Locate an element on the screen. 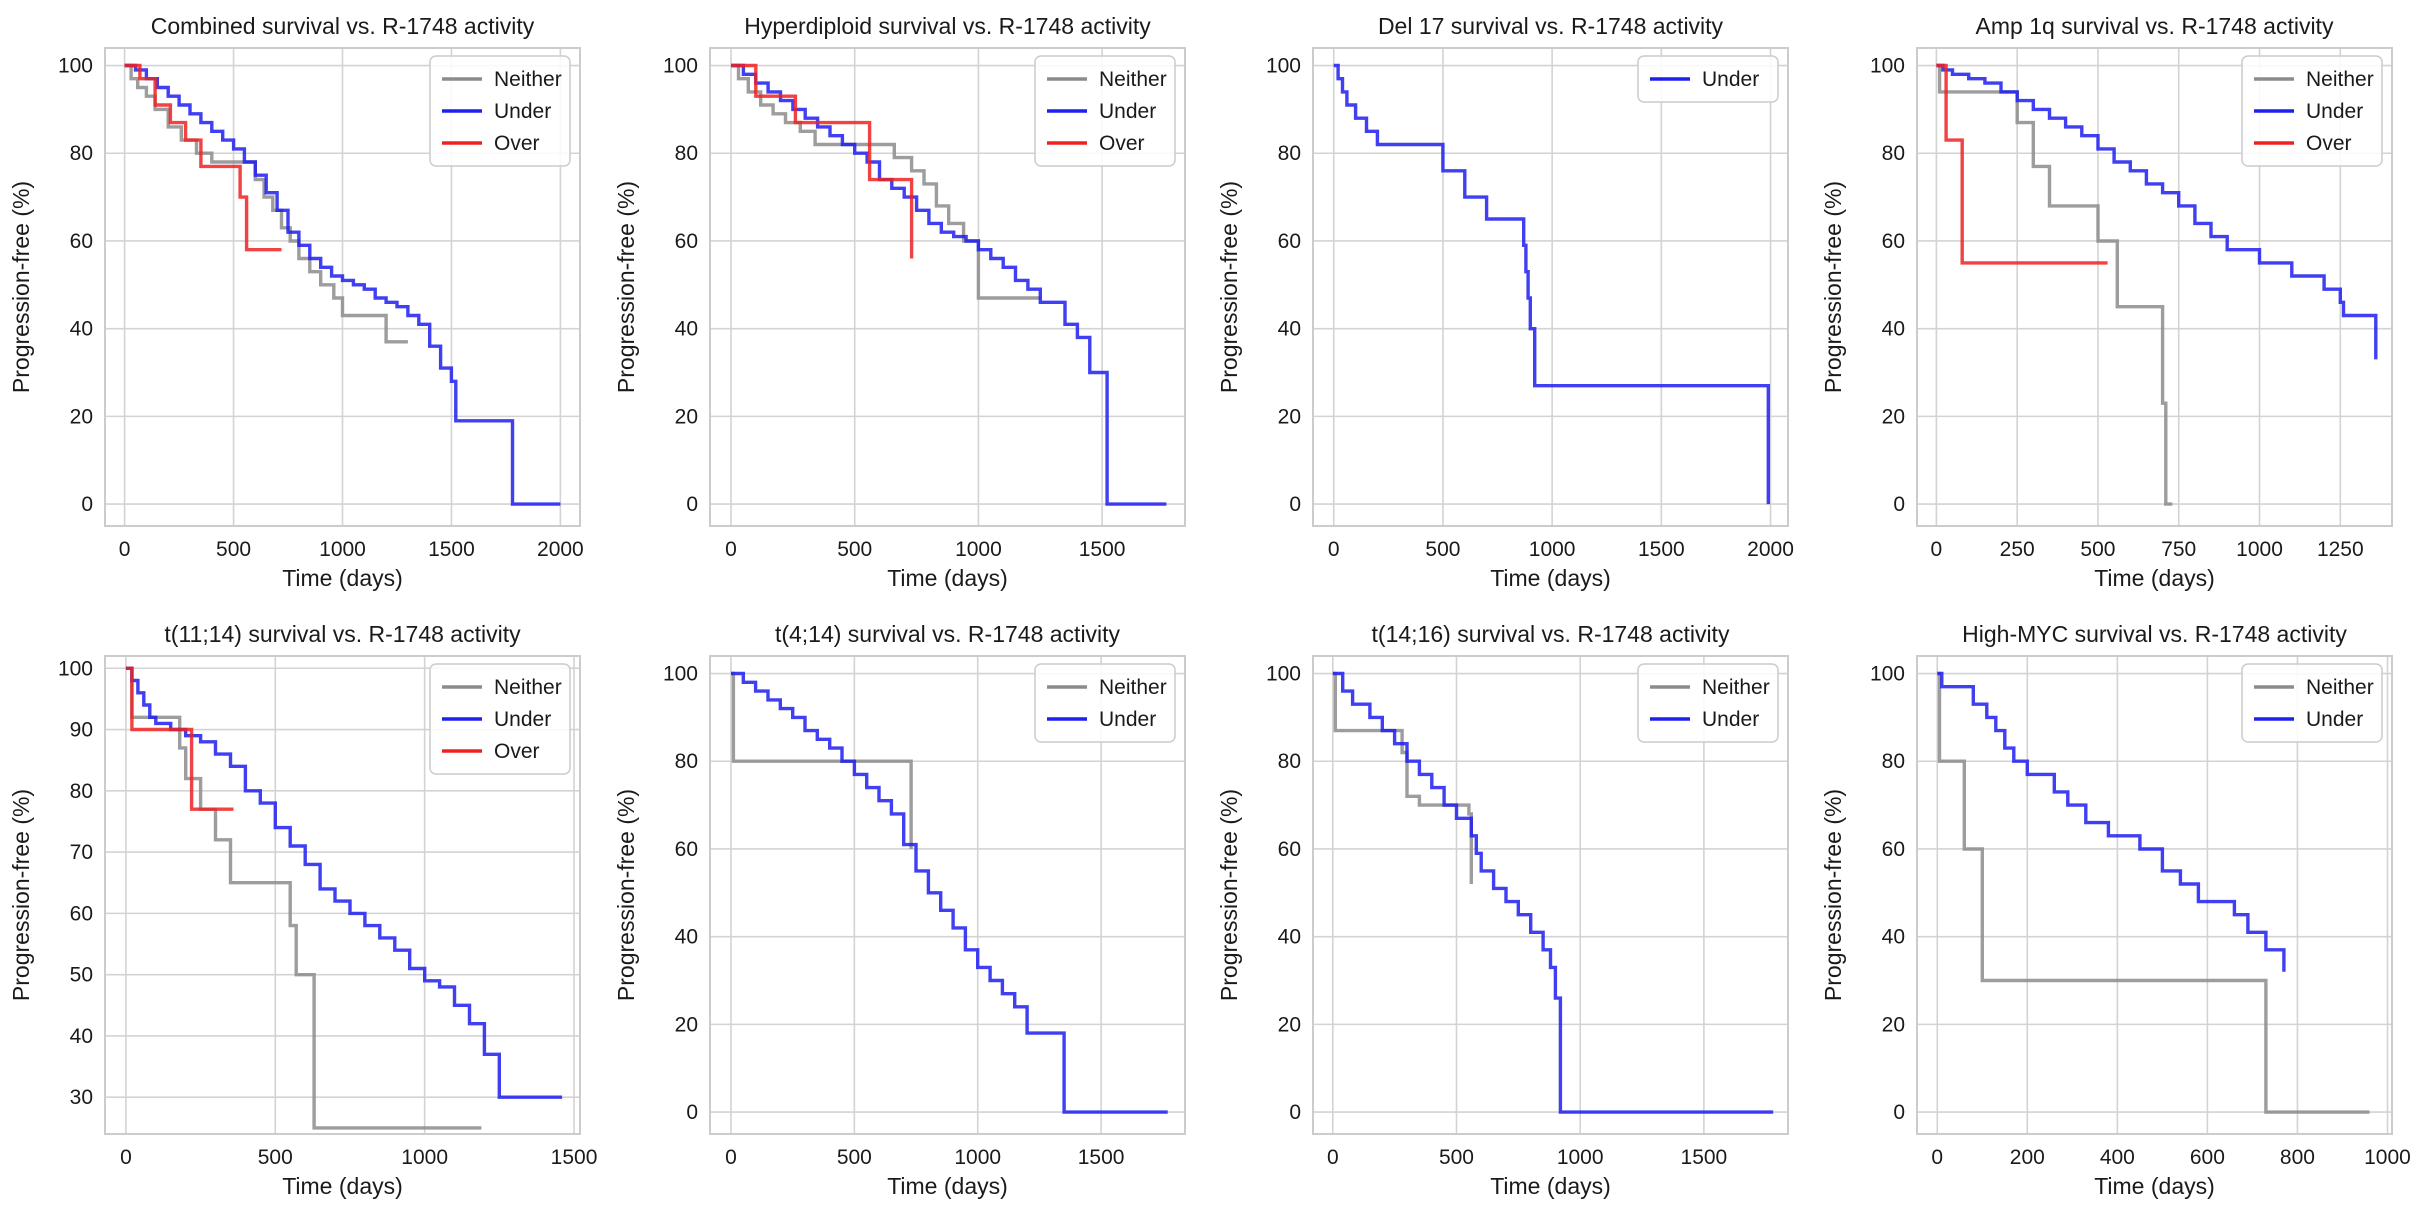  y-tick-label: 70 is located at coordinates (81, 852).